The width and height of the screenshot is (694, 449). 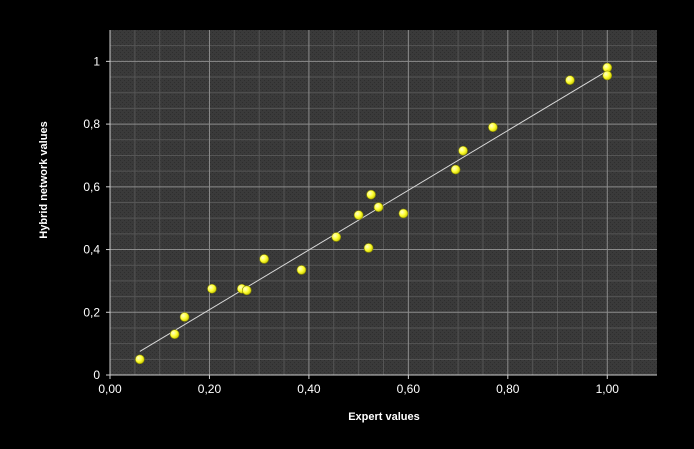 What do you see at coordinates (44, 179) in the screenshot?
I see `y-axis-title: Hybrid network values` at bounding box center [44, 179].